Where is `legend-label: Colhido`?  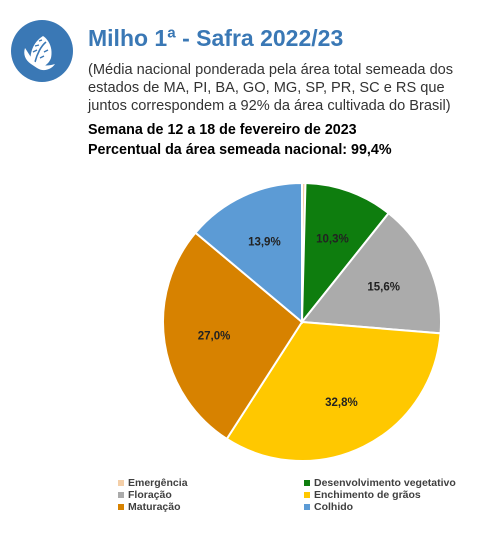
legend-label: Colhido is located at coordinates (334, 507).